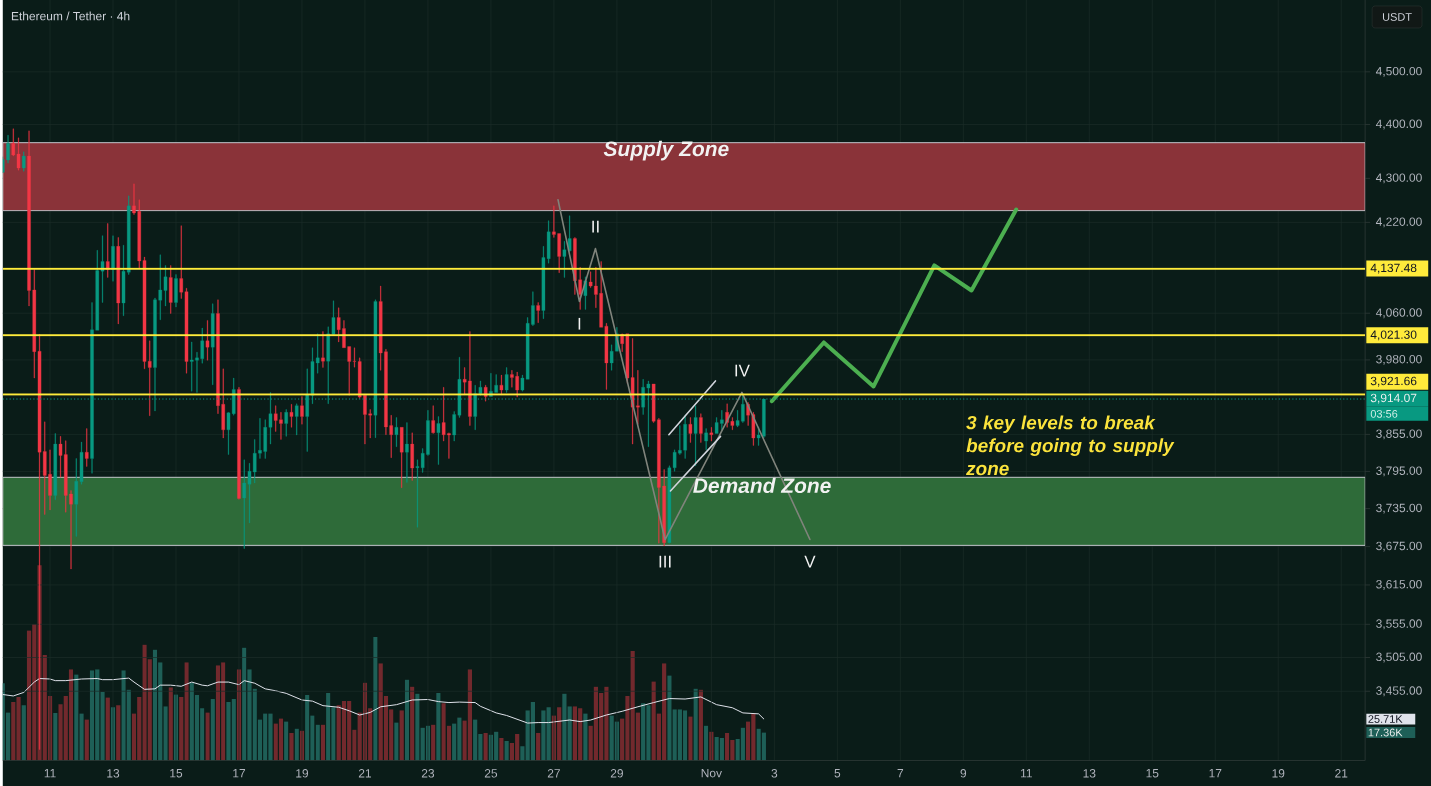 The width and height of the screenshot is (1431, 786). What do you see at coordinates (1385, 732) in the screenshot?
I see `y2-tick-label: 17.36K` at bounding box center [1385, 732].